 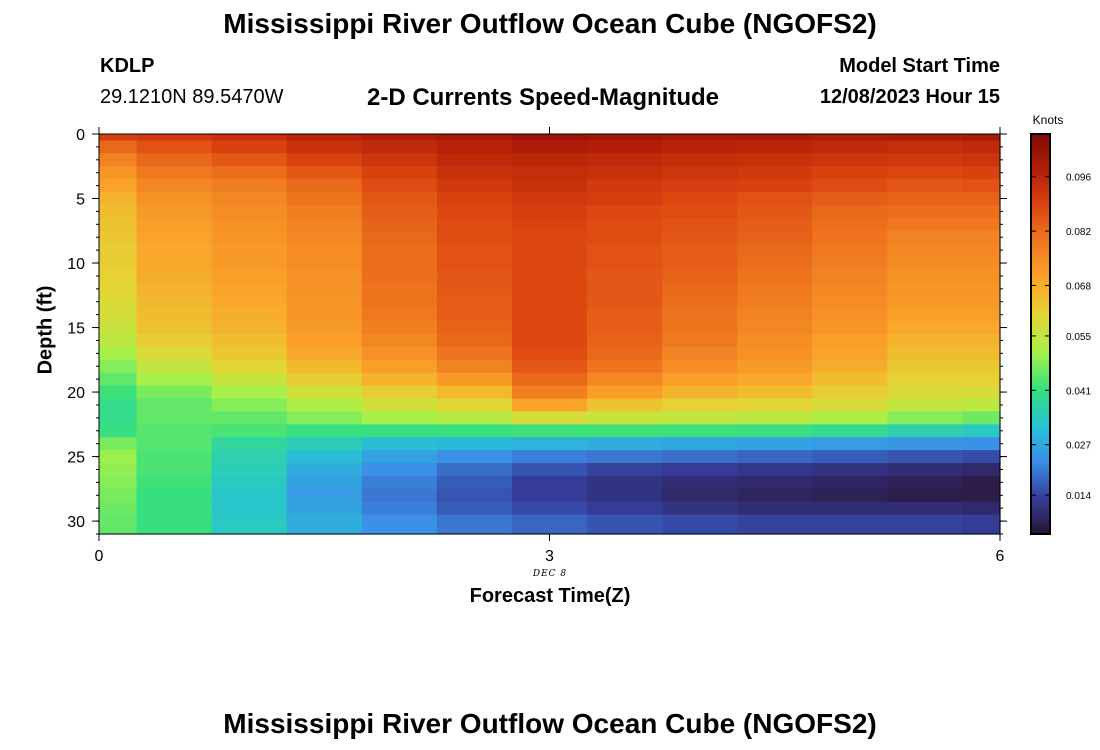 What do you see at coordinates (1078, 286) in the screenshot?
I see `colorbar-tick-label: 0.068` at bounding box center [1078, 286].